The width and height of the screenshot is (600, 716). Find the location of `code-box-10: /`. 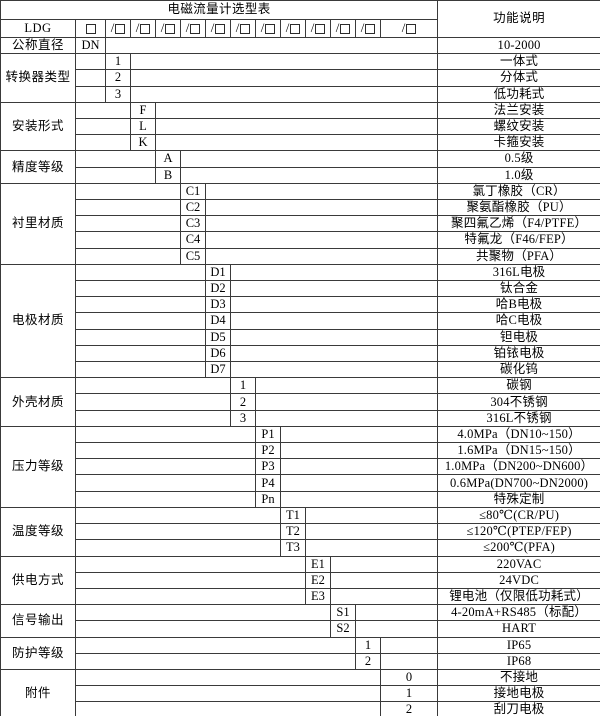

code-box-10: / is located at coordinates (343, 28).